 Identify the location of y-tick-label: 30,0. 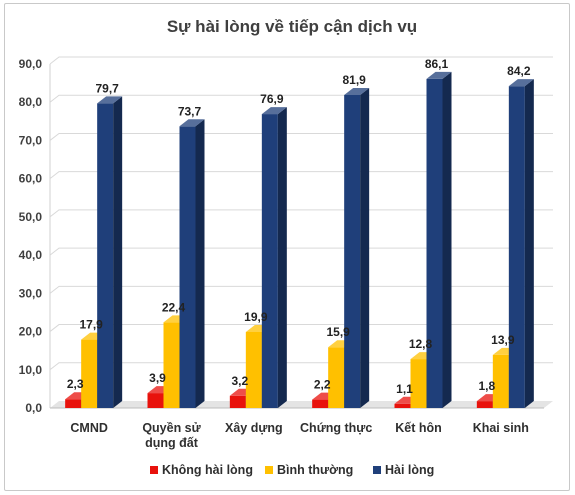
(31, 293).